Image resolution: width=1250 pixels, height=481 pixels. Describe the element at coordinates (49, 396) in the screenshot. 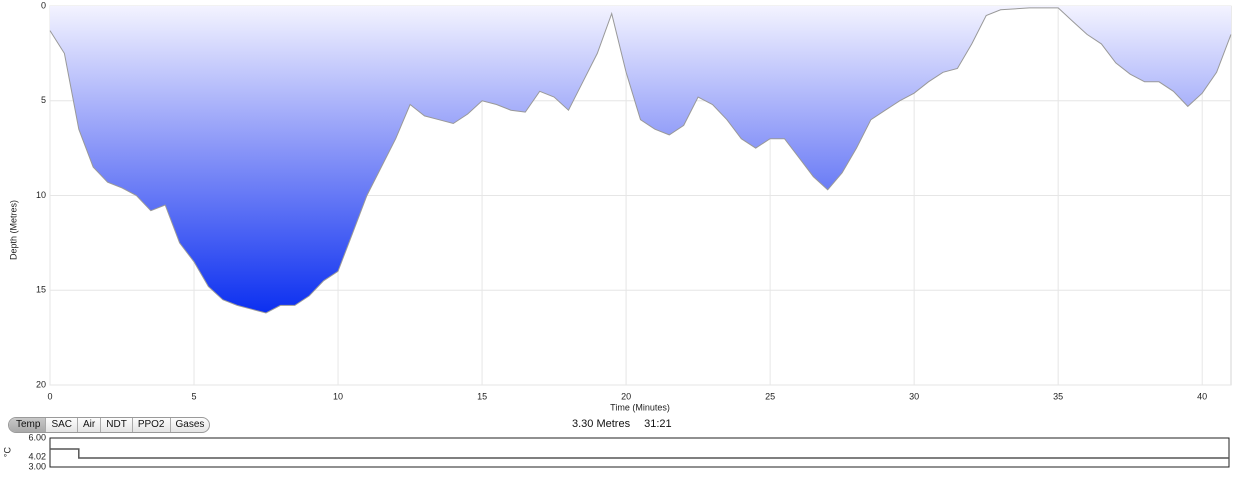

I see `x-tick-label: 0` at that location.